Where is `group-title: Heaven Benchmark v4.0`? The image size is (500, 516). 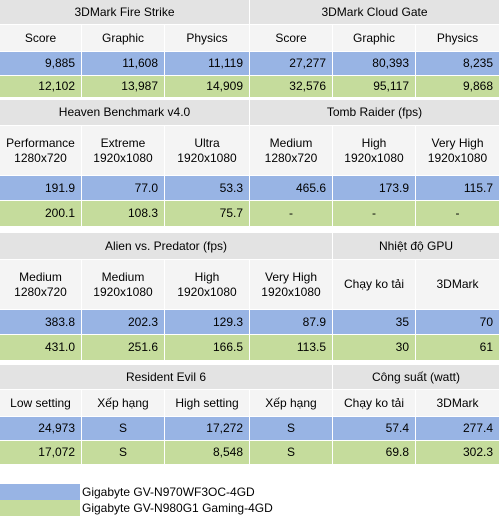
group-title: Heaven Benchmark v4.0 is located at coordinates (125, 113).